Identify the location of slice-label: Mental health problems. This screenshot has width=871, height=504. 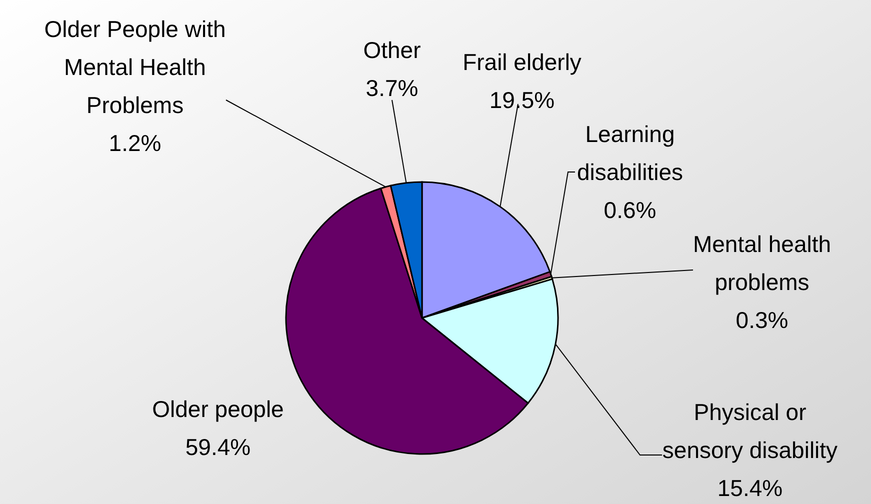
(762, 263).